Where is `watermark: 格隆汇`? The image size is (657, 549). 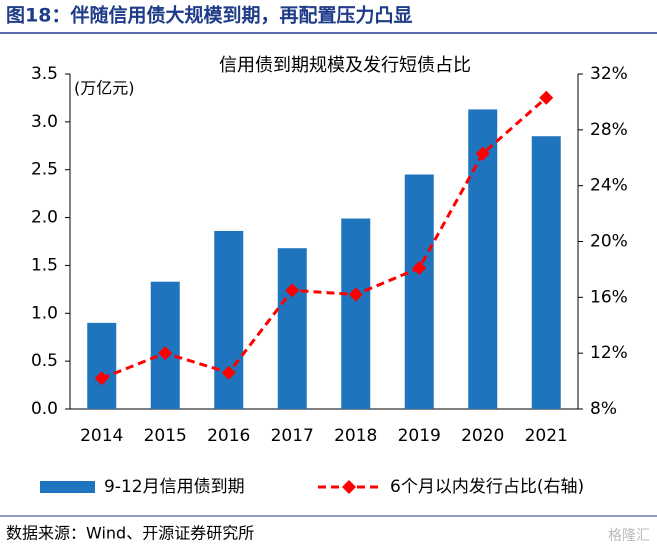 watermark: 格隆汇 is located at coordinates (629, 536).